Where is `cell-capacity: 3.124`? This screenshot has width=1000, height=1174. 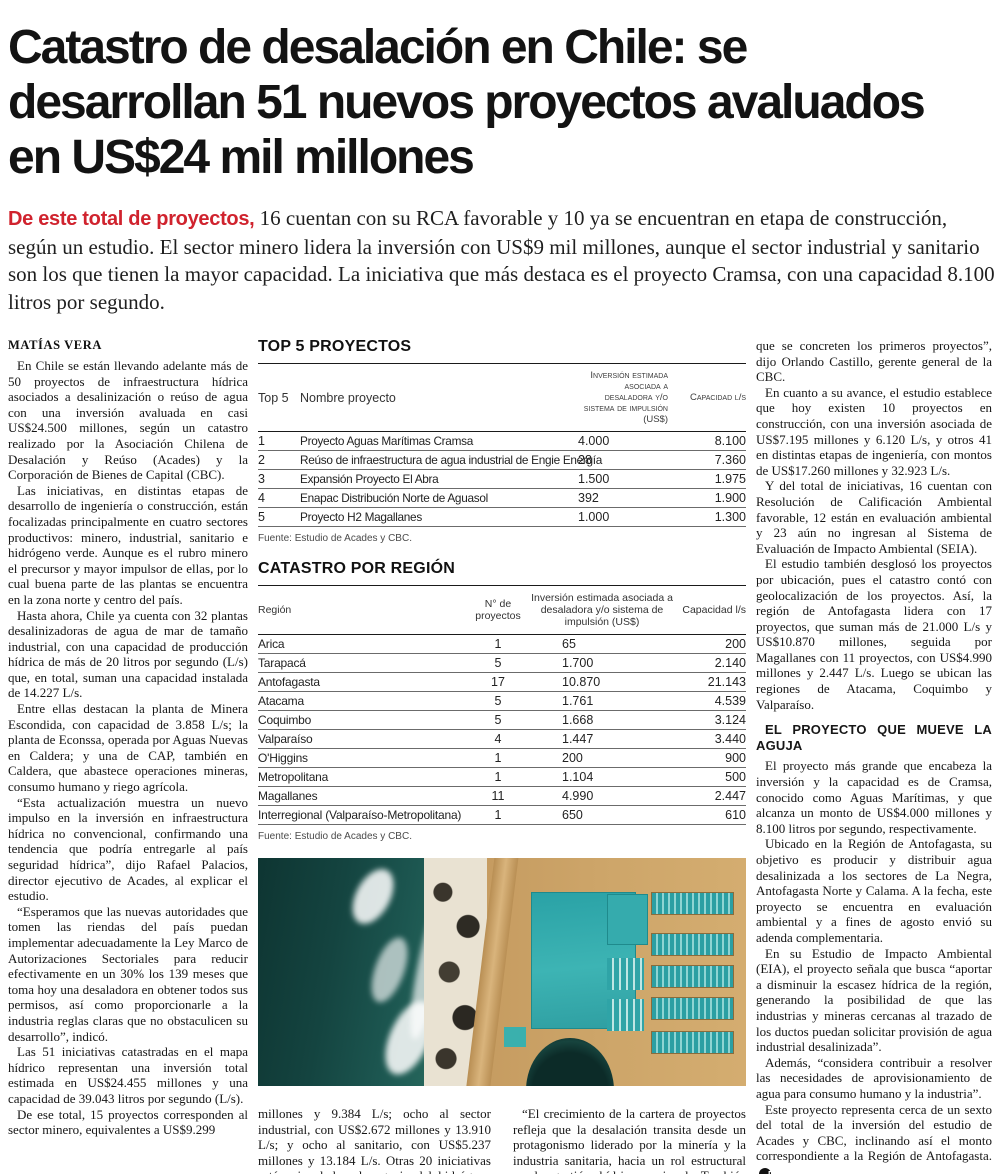 cell-capacity: 3.124 is located at coordinates (730, 720).